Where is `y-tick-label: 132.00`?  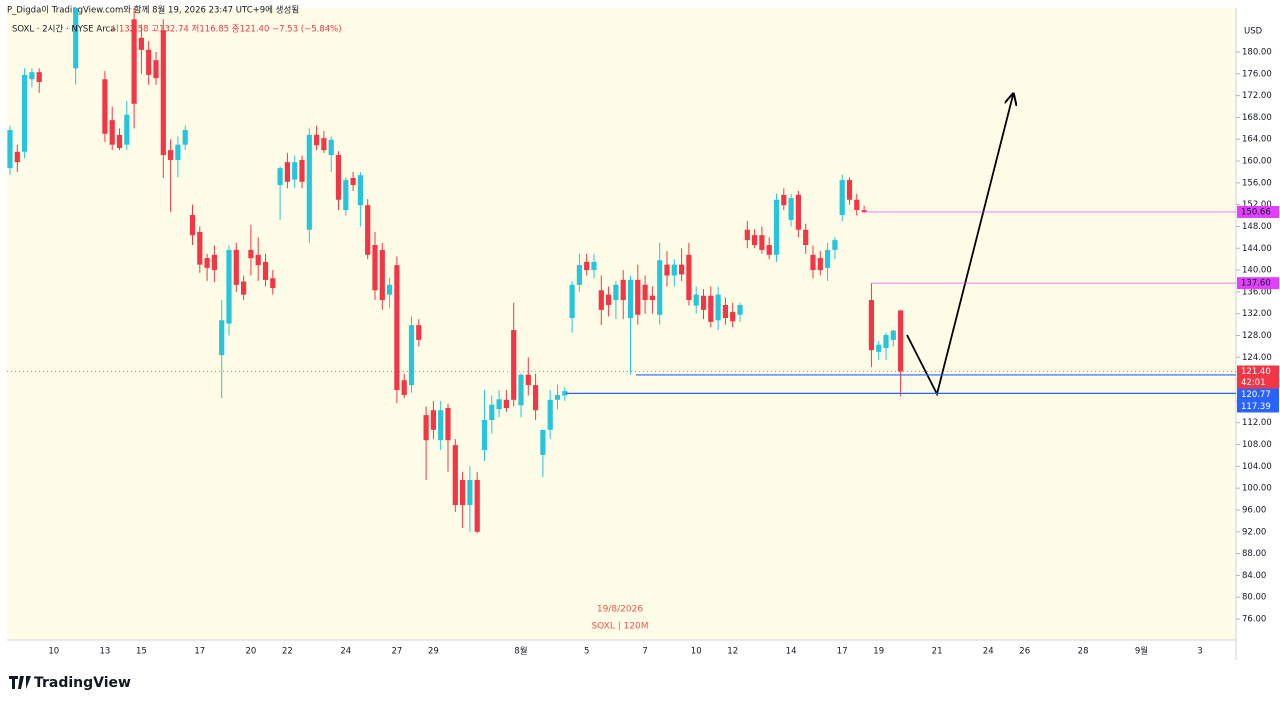
y-tick-label: 132.00 is located at coordinates (1257, 314).